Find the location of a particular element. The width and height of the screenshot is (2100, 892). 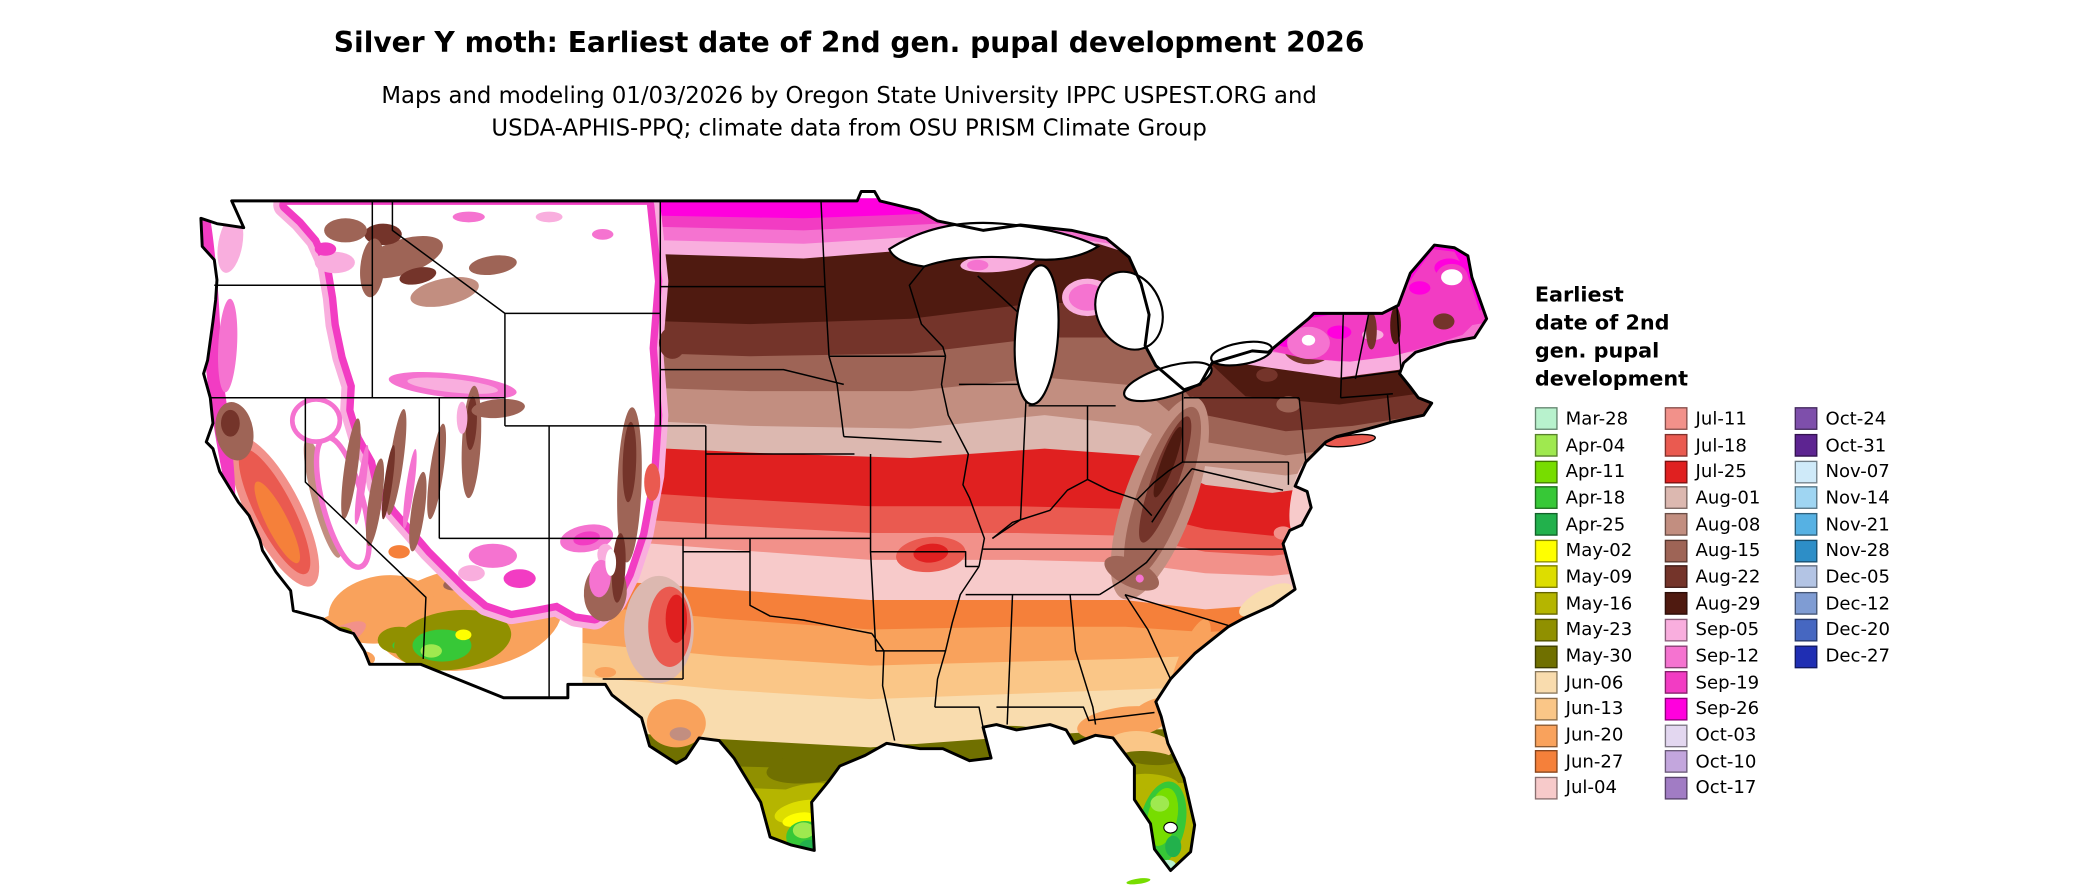

legend-entry: Mar-28 is located at coordinates (1592, 419).